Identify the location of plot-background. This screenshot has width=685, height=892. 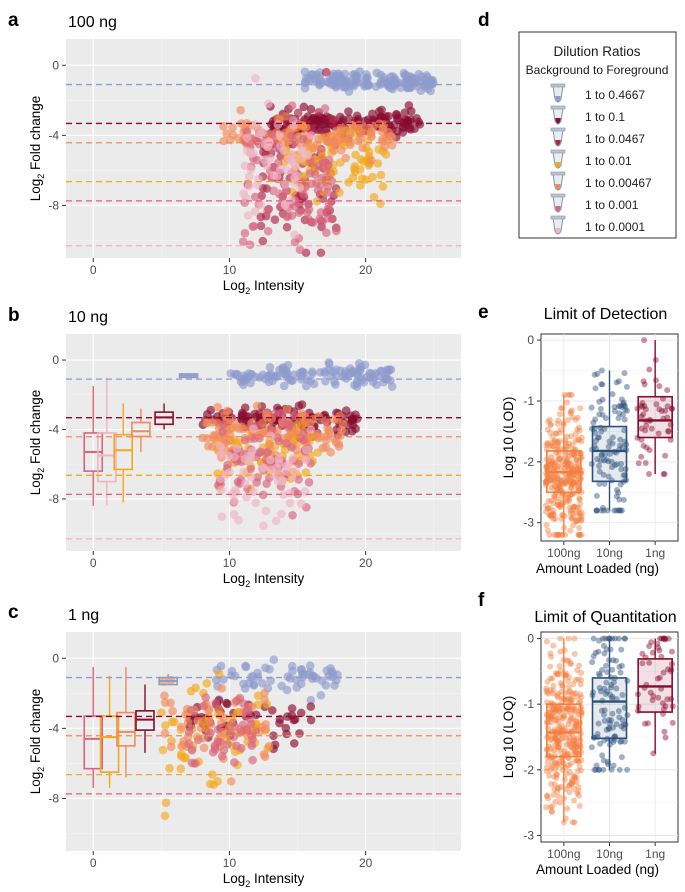
(263, 442).